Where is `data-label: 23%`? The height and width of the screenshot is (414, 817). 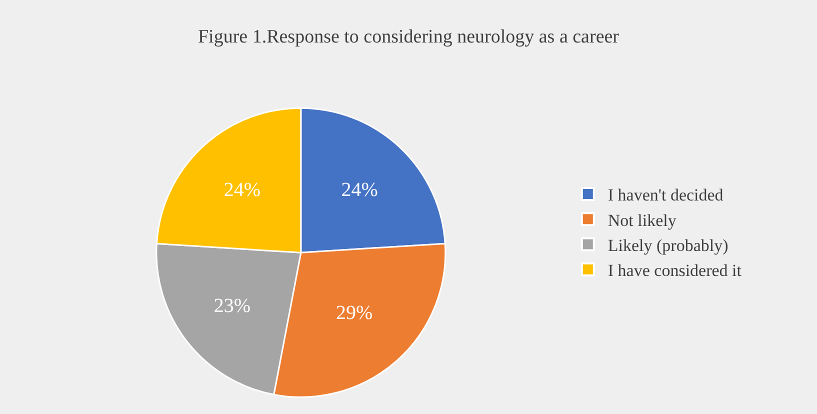
data-label: 23% is located at coordinates (232, 305).